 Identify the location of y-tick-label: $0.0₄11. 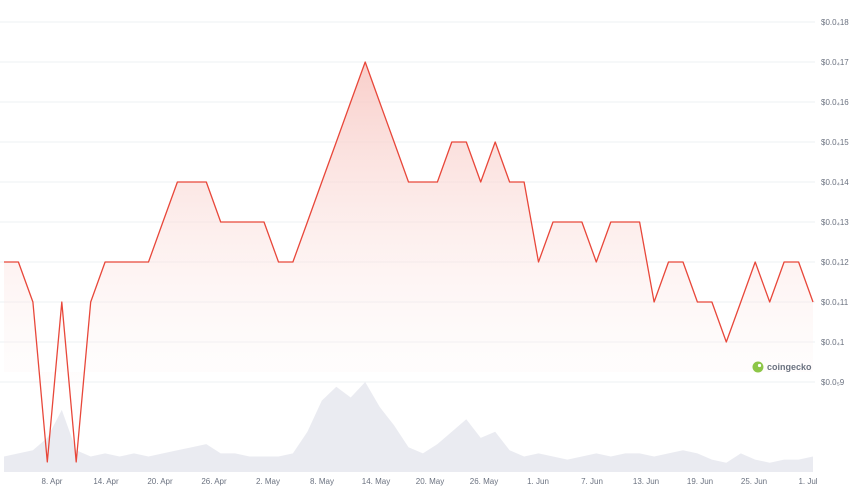
(835, 302).